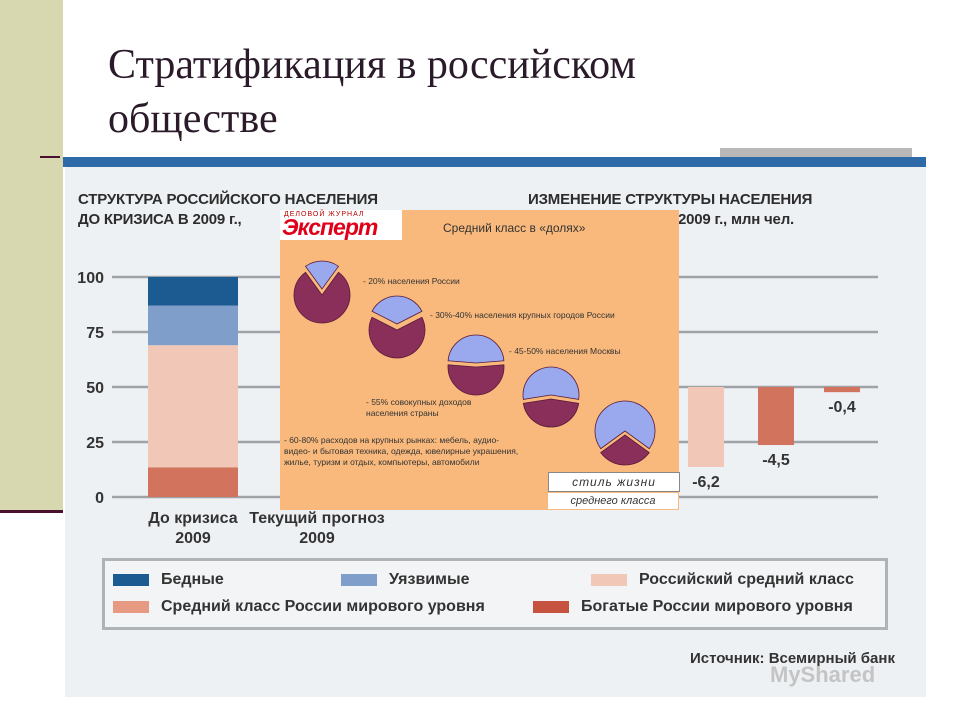  What do you see at coordinates (411, 281) in the screenshot?
I see `pie-label-1: - 20% населения России` at bounding box center [411, 281].